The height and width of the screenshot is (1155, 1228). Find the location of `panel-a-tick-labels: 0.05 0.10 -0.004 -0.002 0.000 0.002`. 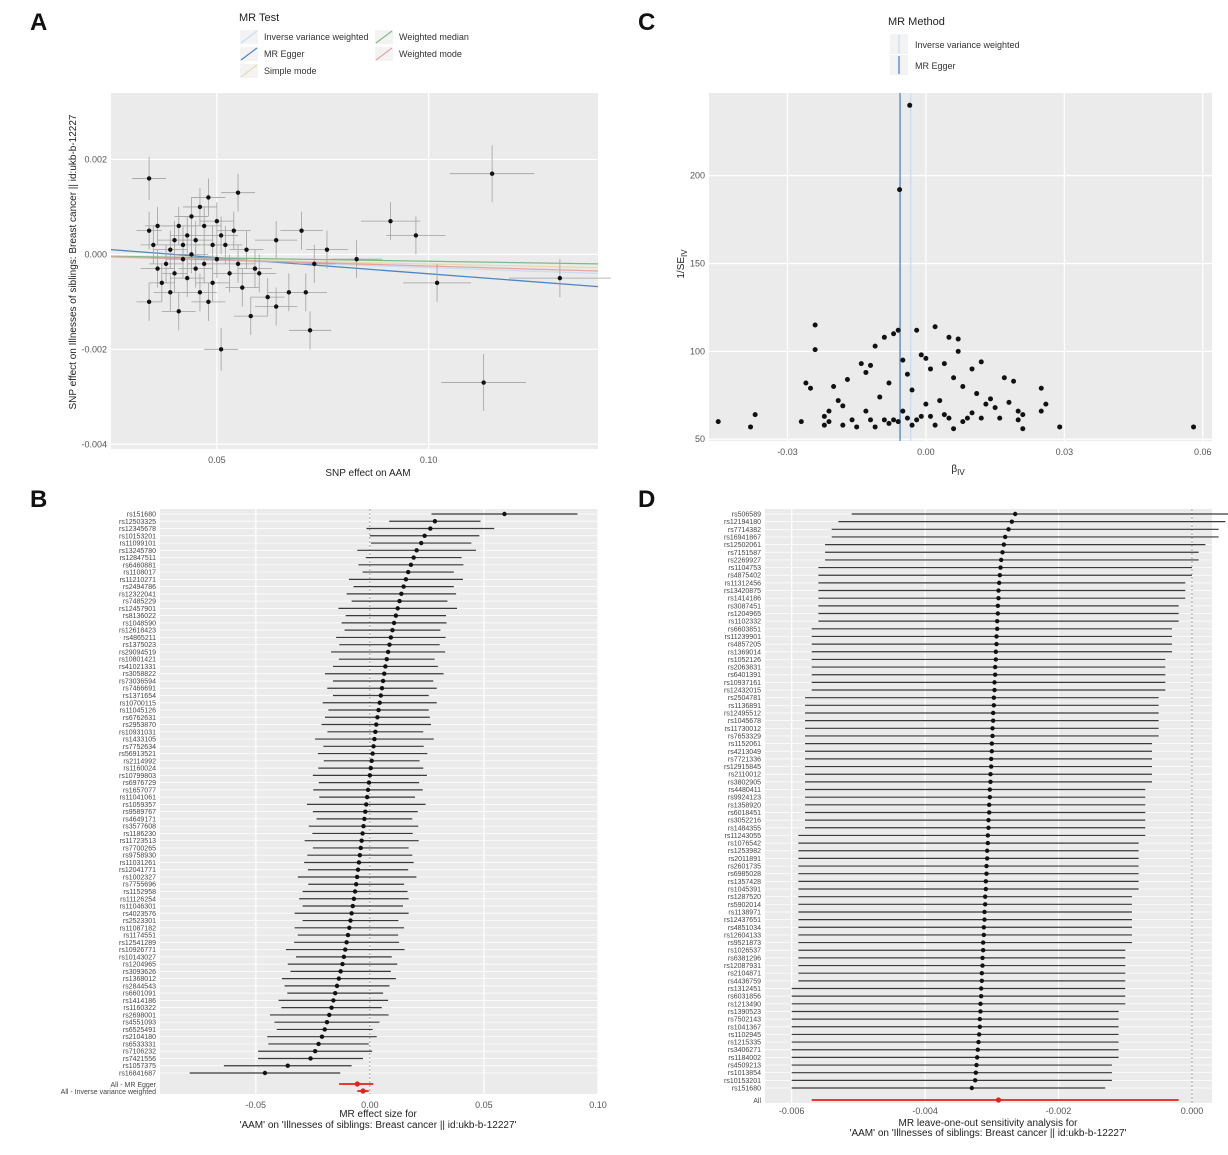

panel-a-tick-labels: 0.05 0.10 -0.004 -0.002 0.000 0.002 is located at coordinates (259, 309).